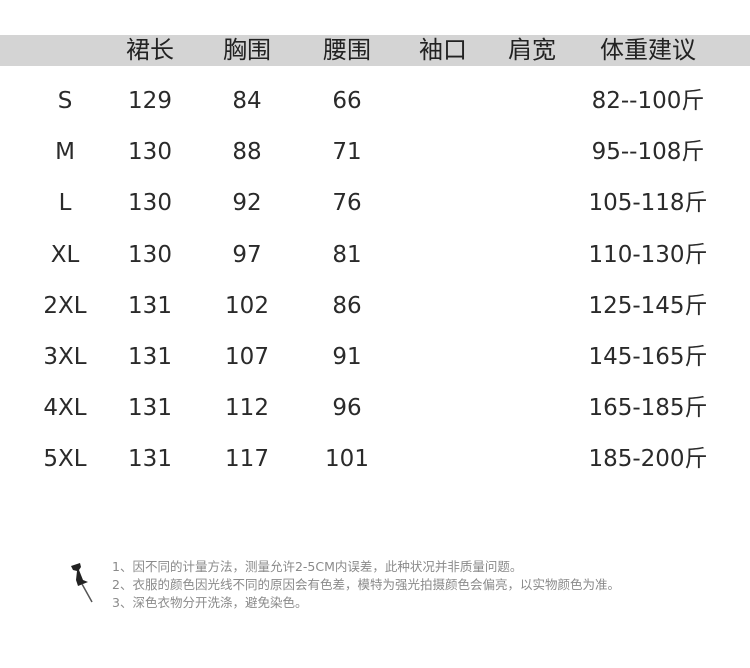  Describe the element at coordinates (247, 408) in the screenshot. I see `cell-bust: 112` at that location.